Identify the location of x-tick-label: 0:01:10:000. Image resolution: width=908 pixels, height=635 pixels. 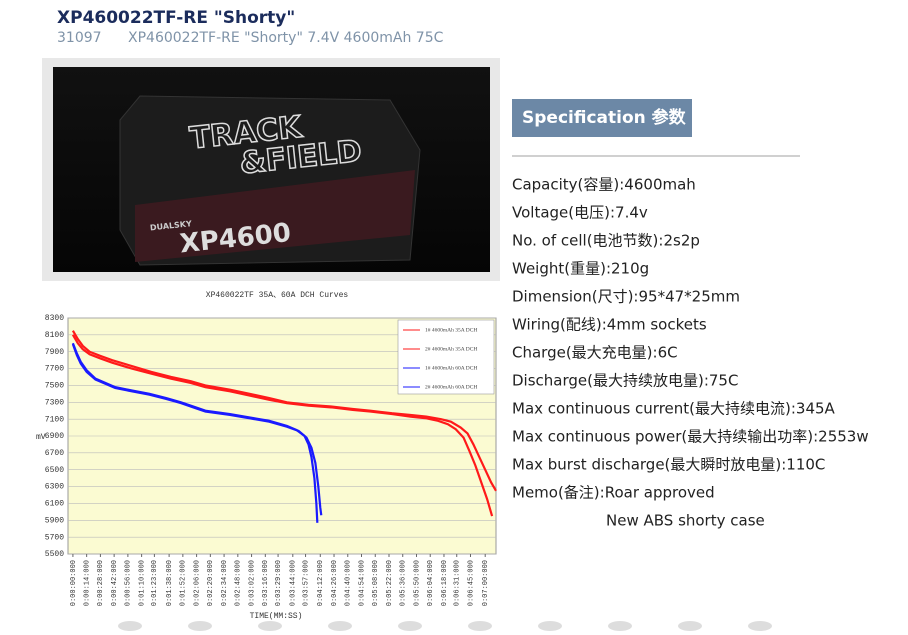
(142, 583).